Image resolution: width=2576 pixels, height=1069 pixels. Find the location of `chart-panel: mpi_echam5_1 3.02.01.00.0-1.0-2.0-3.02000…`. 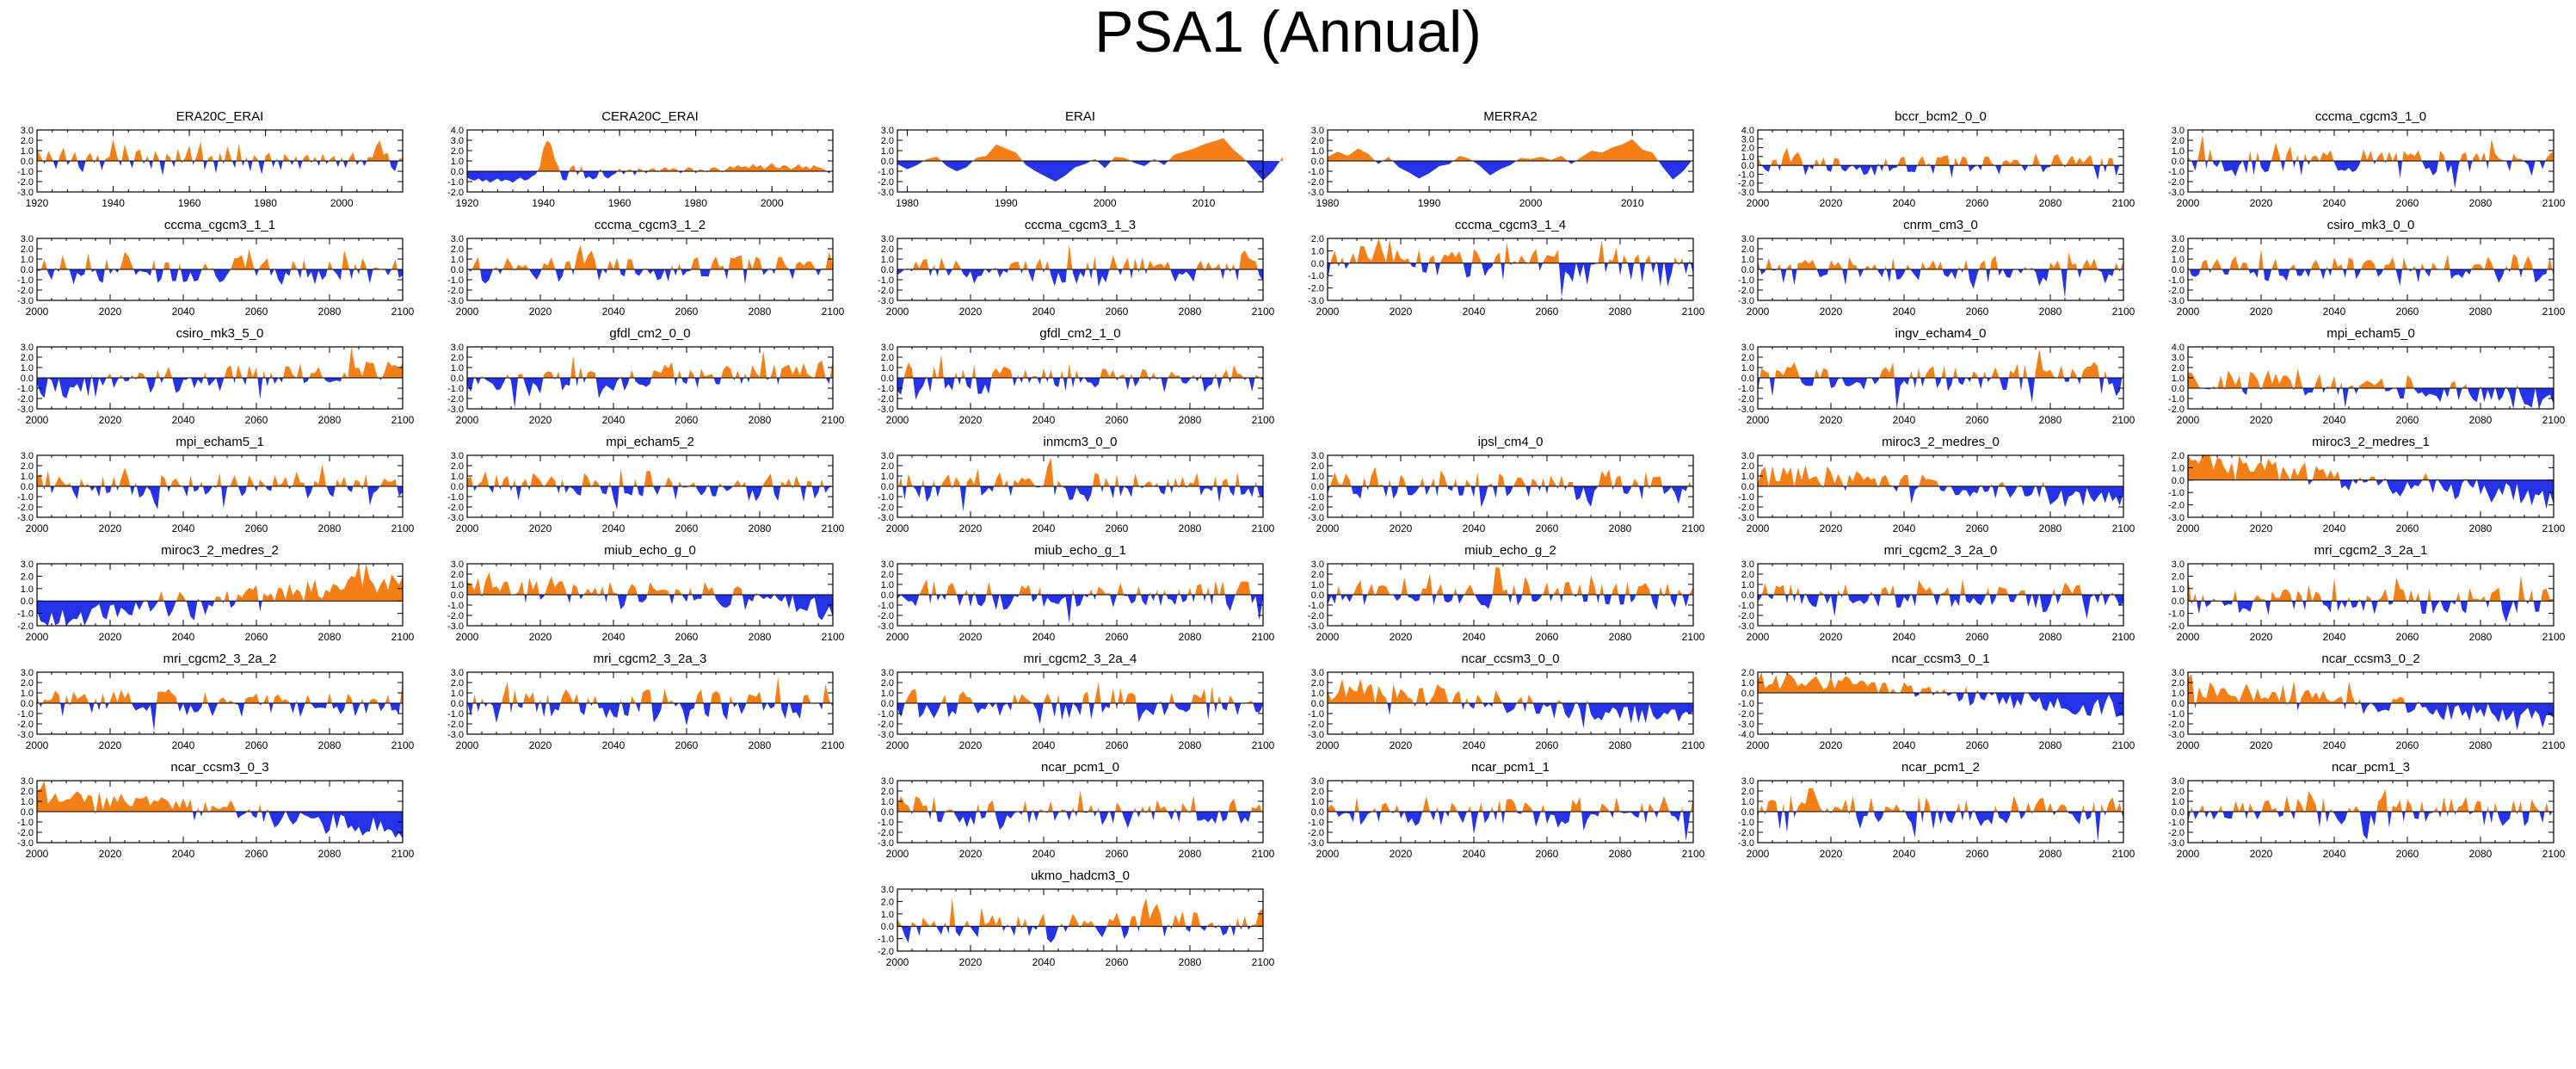

chart-panel: mpi_echam5_1 3.02.01.00.0-1.0-2.0-3.02000… is located at coordinates (216, 485).